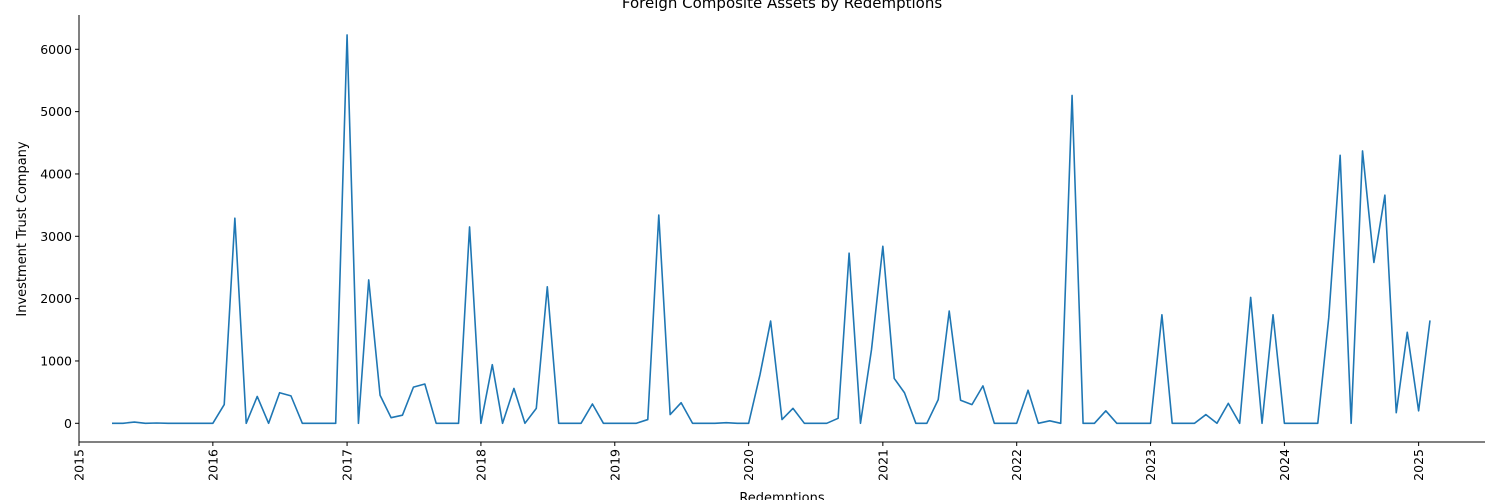  Describe the element at coordinates (614, 465) in the screenshot. I see `x-tick-label: 2019` at that location.